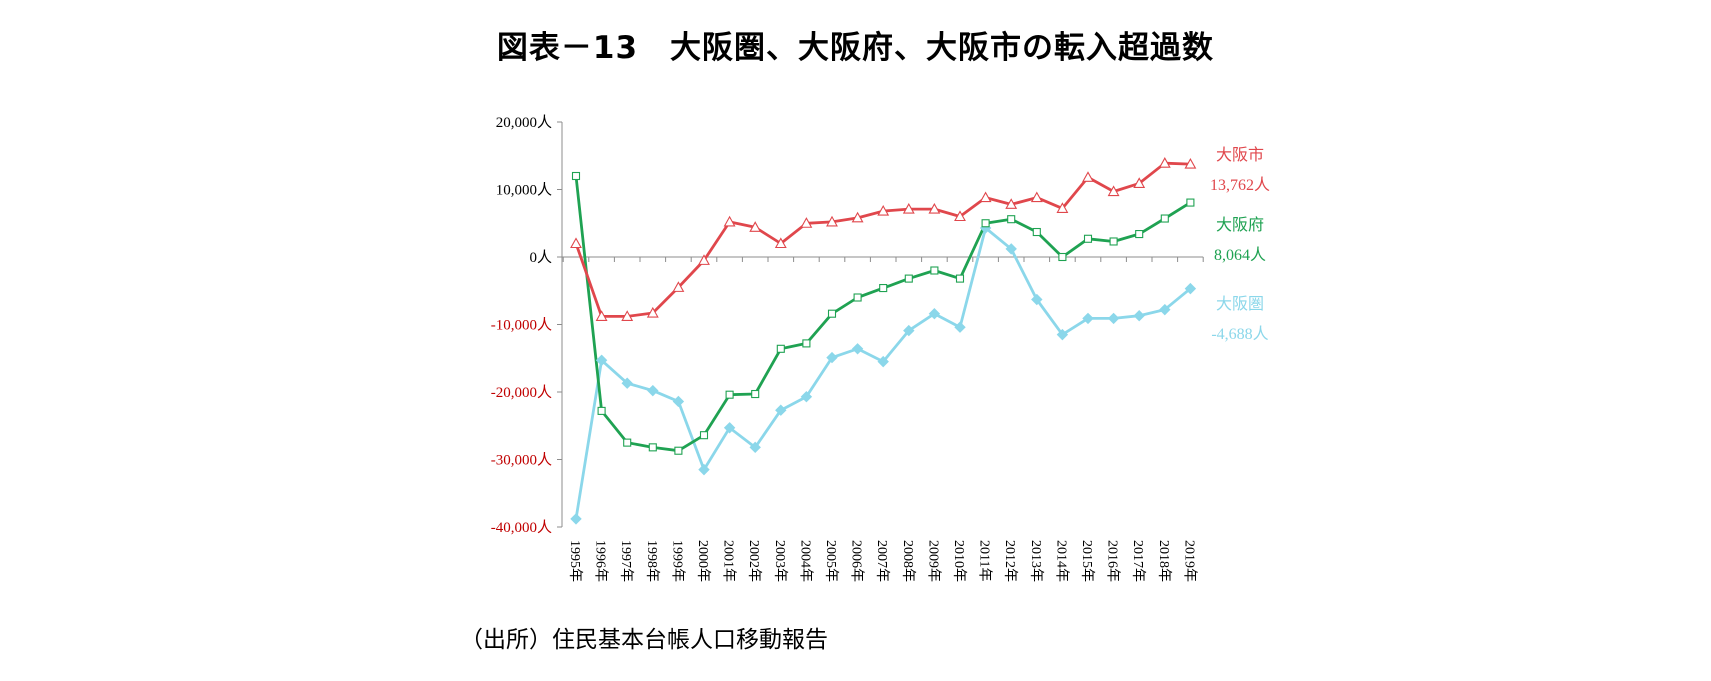  Describe the element at coordinates (959, 561) in the screenshot. I see `x-tick-label: 2010年` at that location.